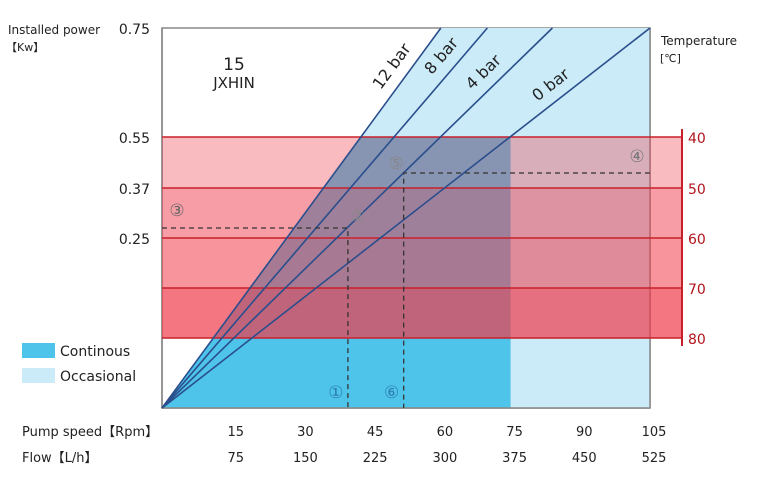 Image resolution: width=761 pixels, height=500 pixels. I want to click on x-tick-label: 45, so click(375, 432).